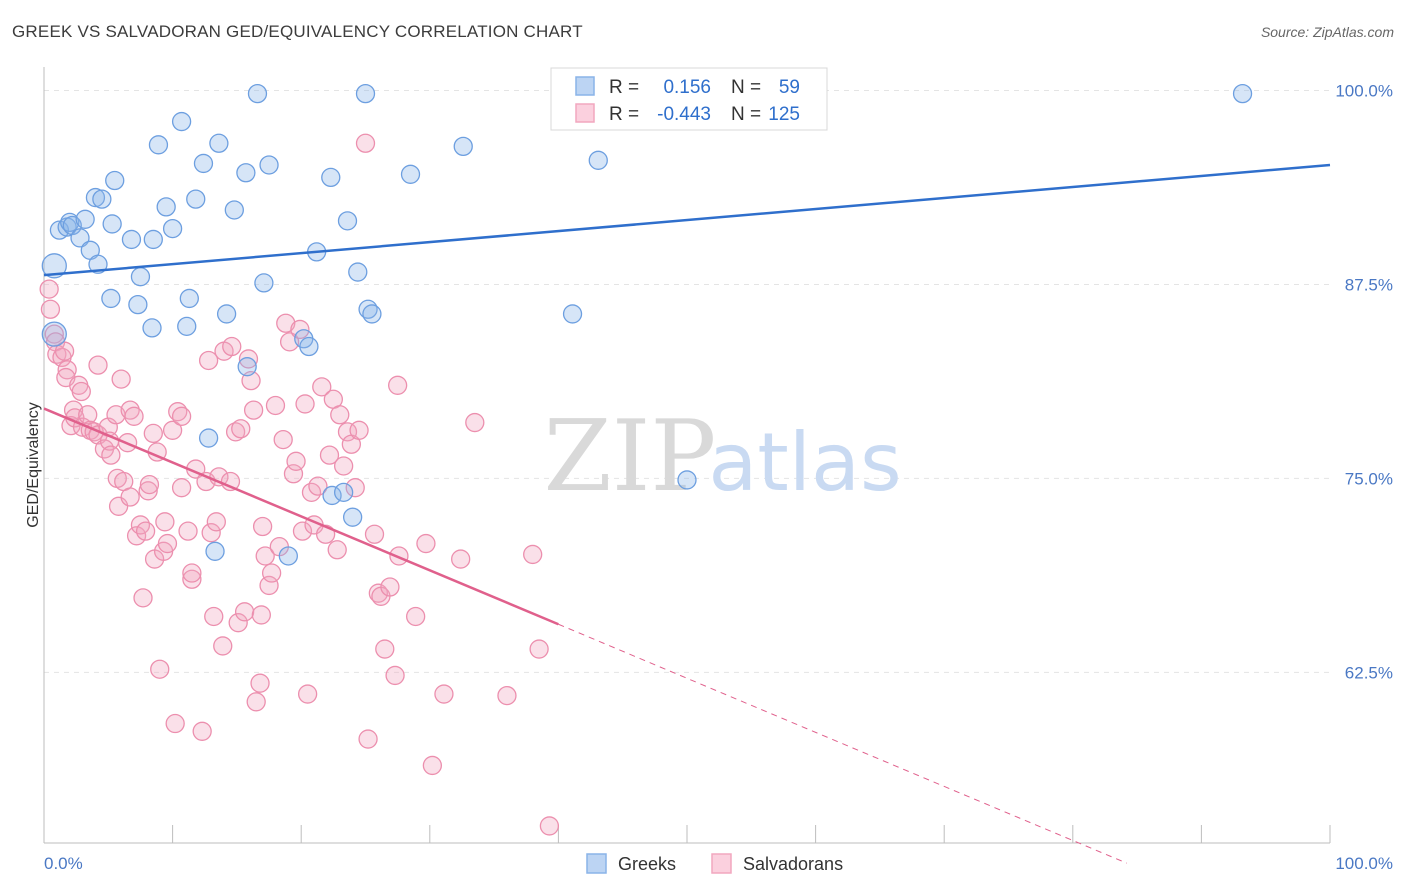  What do you see at coordinates (721, 863) in the screenshot?
I see `salvadorans-bottom-swatch` at bounding box center [721, 863].